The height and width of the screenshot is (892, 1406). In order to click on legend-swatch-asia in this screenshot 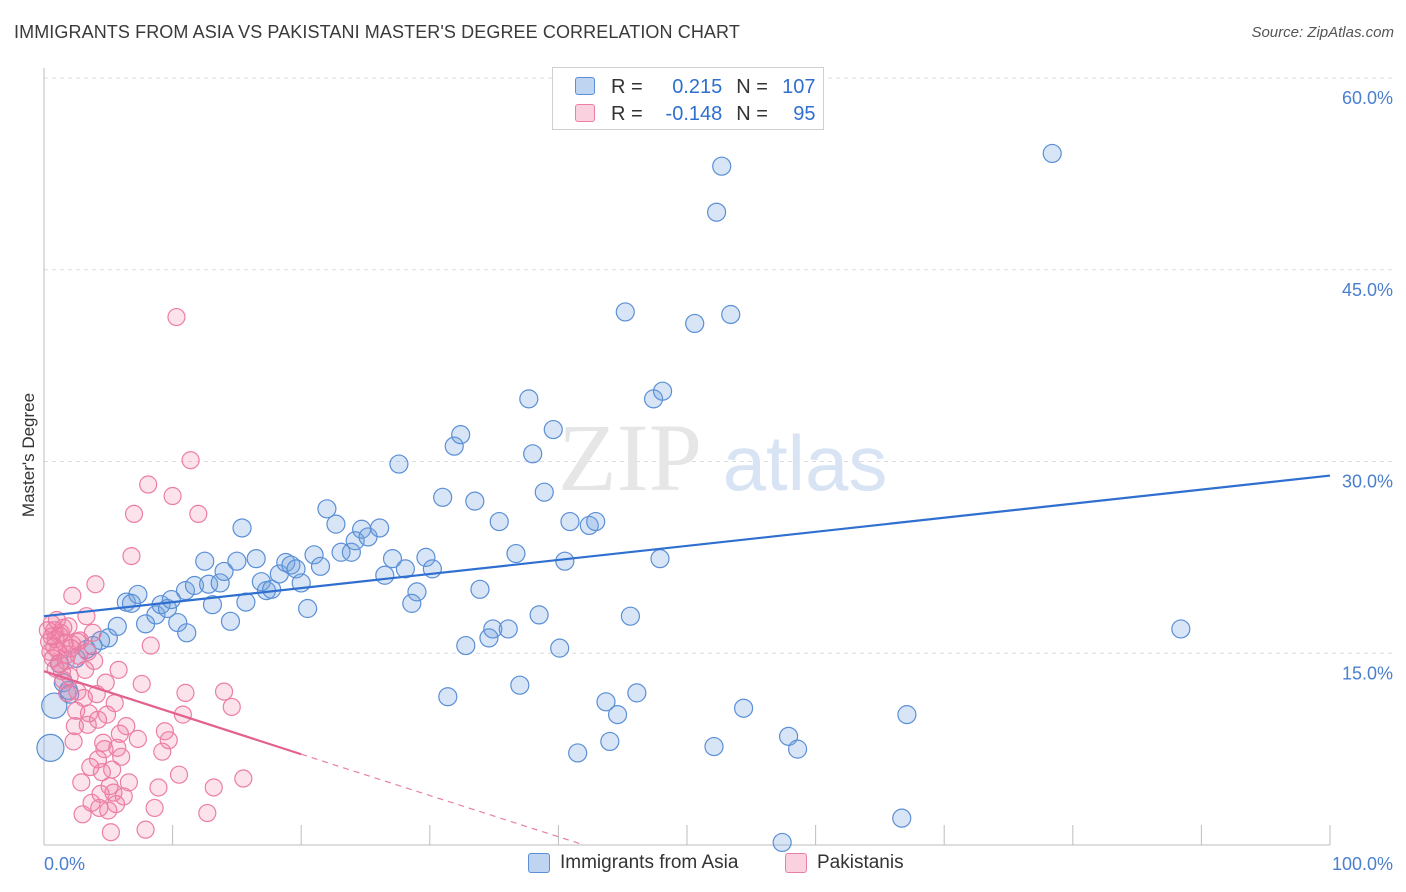, I will do `click(585, 86)`.